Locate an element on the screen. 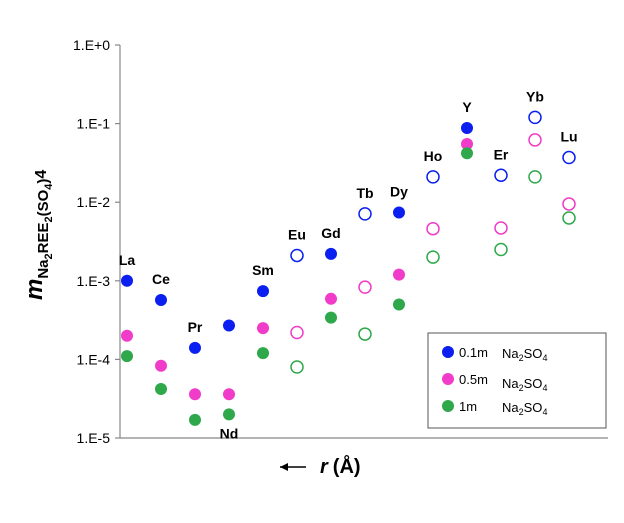  category-label: Eu is located at coordinates (297, 234).